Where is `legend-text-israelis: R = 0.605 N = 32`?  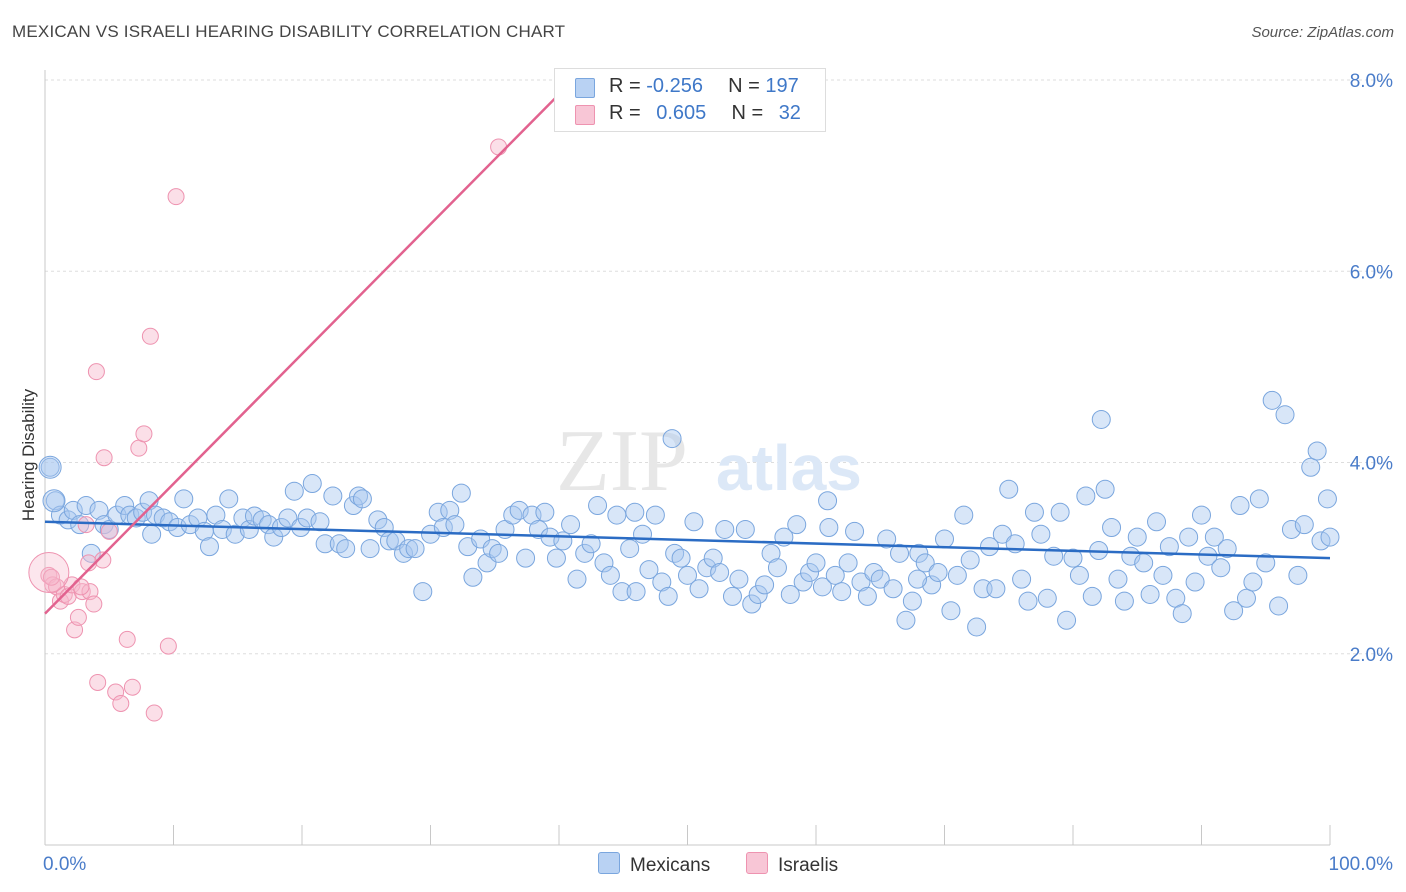
legend-text-israelis: R = 0.605 N = 32 is located at coordinates (705, 113).